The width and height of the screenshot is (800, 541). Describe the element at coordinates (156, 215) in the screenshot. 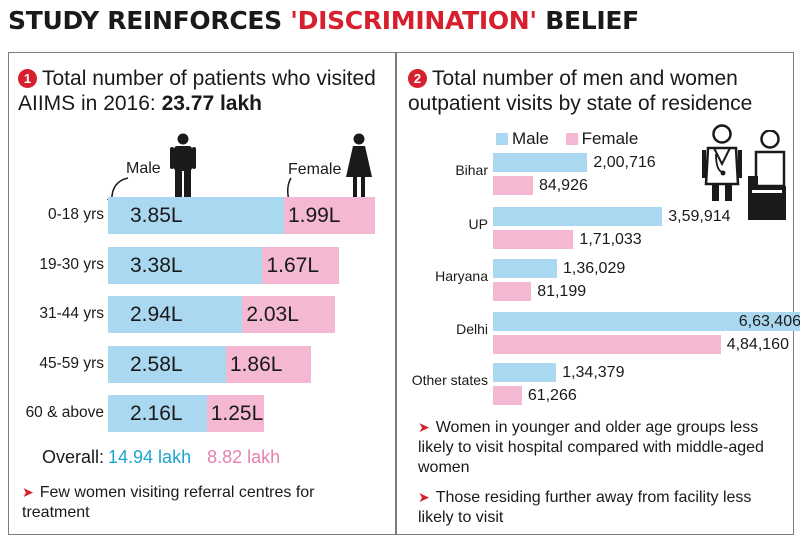

I see `male-bar-value: 3.85L` at that location.